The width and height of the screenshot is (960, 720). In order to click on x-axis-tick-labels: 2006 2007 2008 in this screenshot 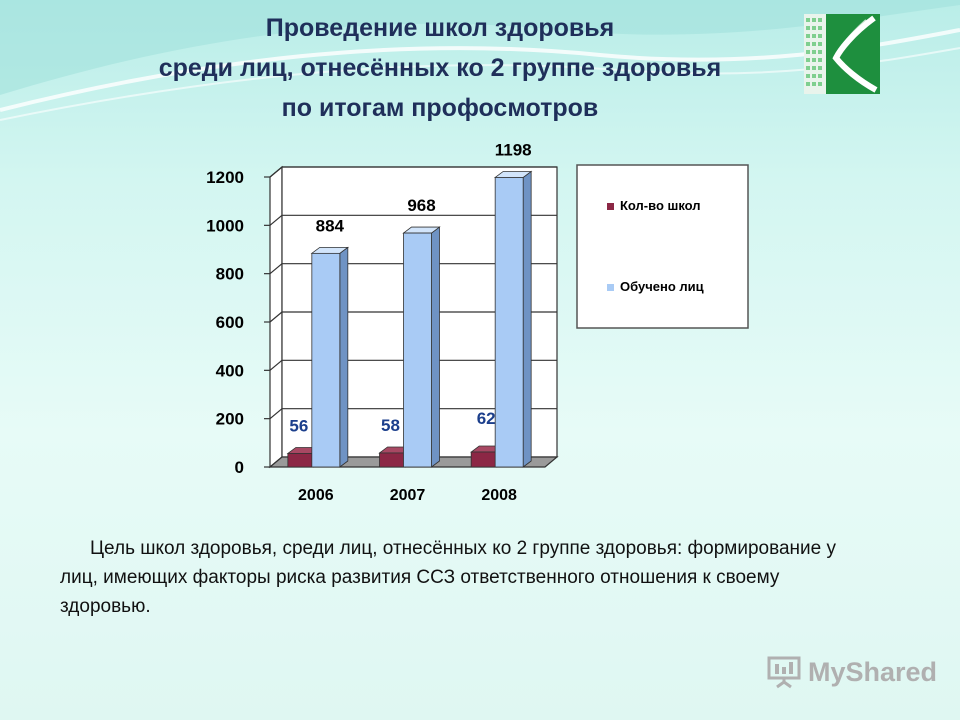, I will do `click(407, 495)`.